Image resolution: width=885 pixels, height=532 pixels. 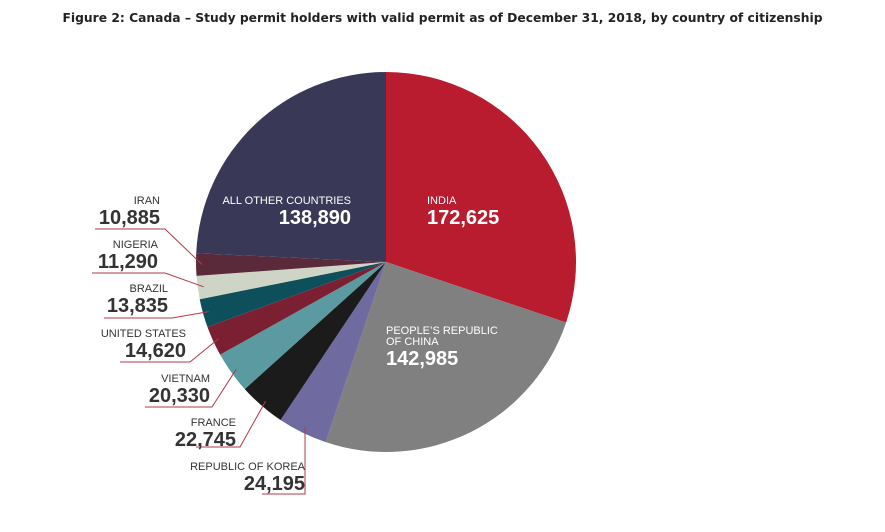 I want to click on category-label: INDIA, so click(x=442, y=201).